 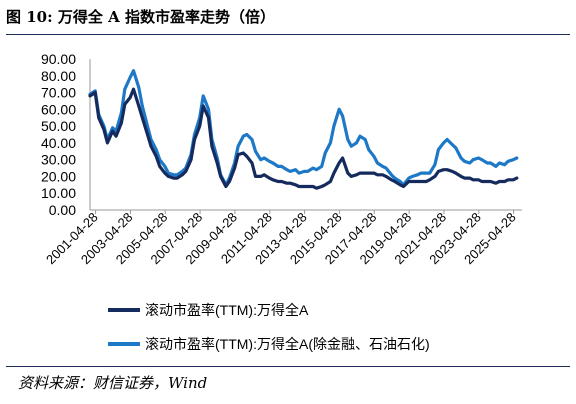 I want to click on y-tick-label: 30.00, so click(x=58, y=160).